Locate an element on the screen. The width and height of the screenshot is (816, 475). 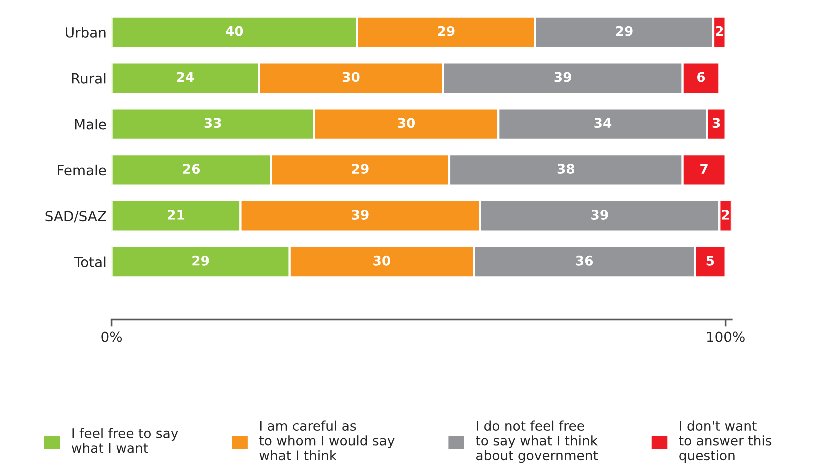
y-tick-label: SAD/SAZ is located at coordinates (76, 217).